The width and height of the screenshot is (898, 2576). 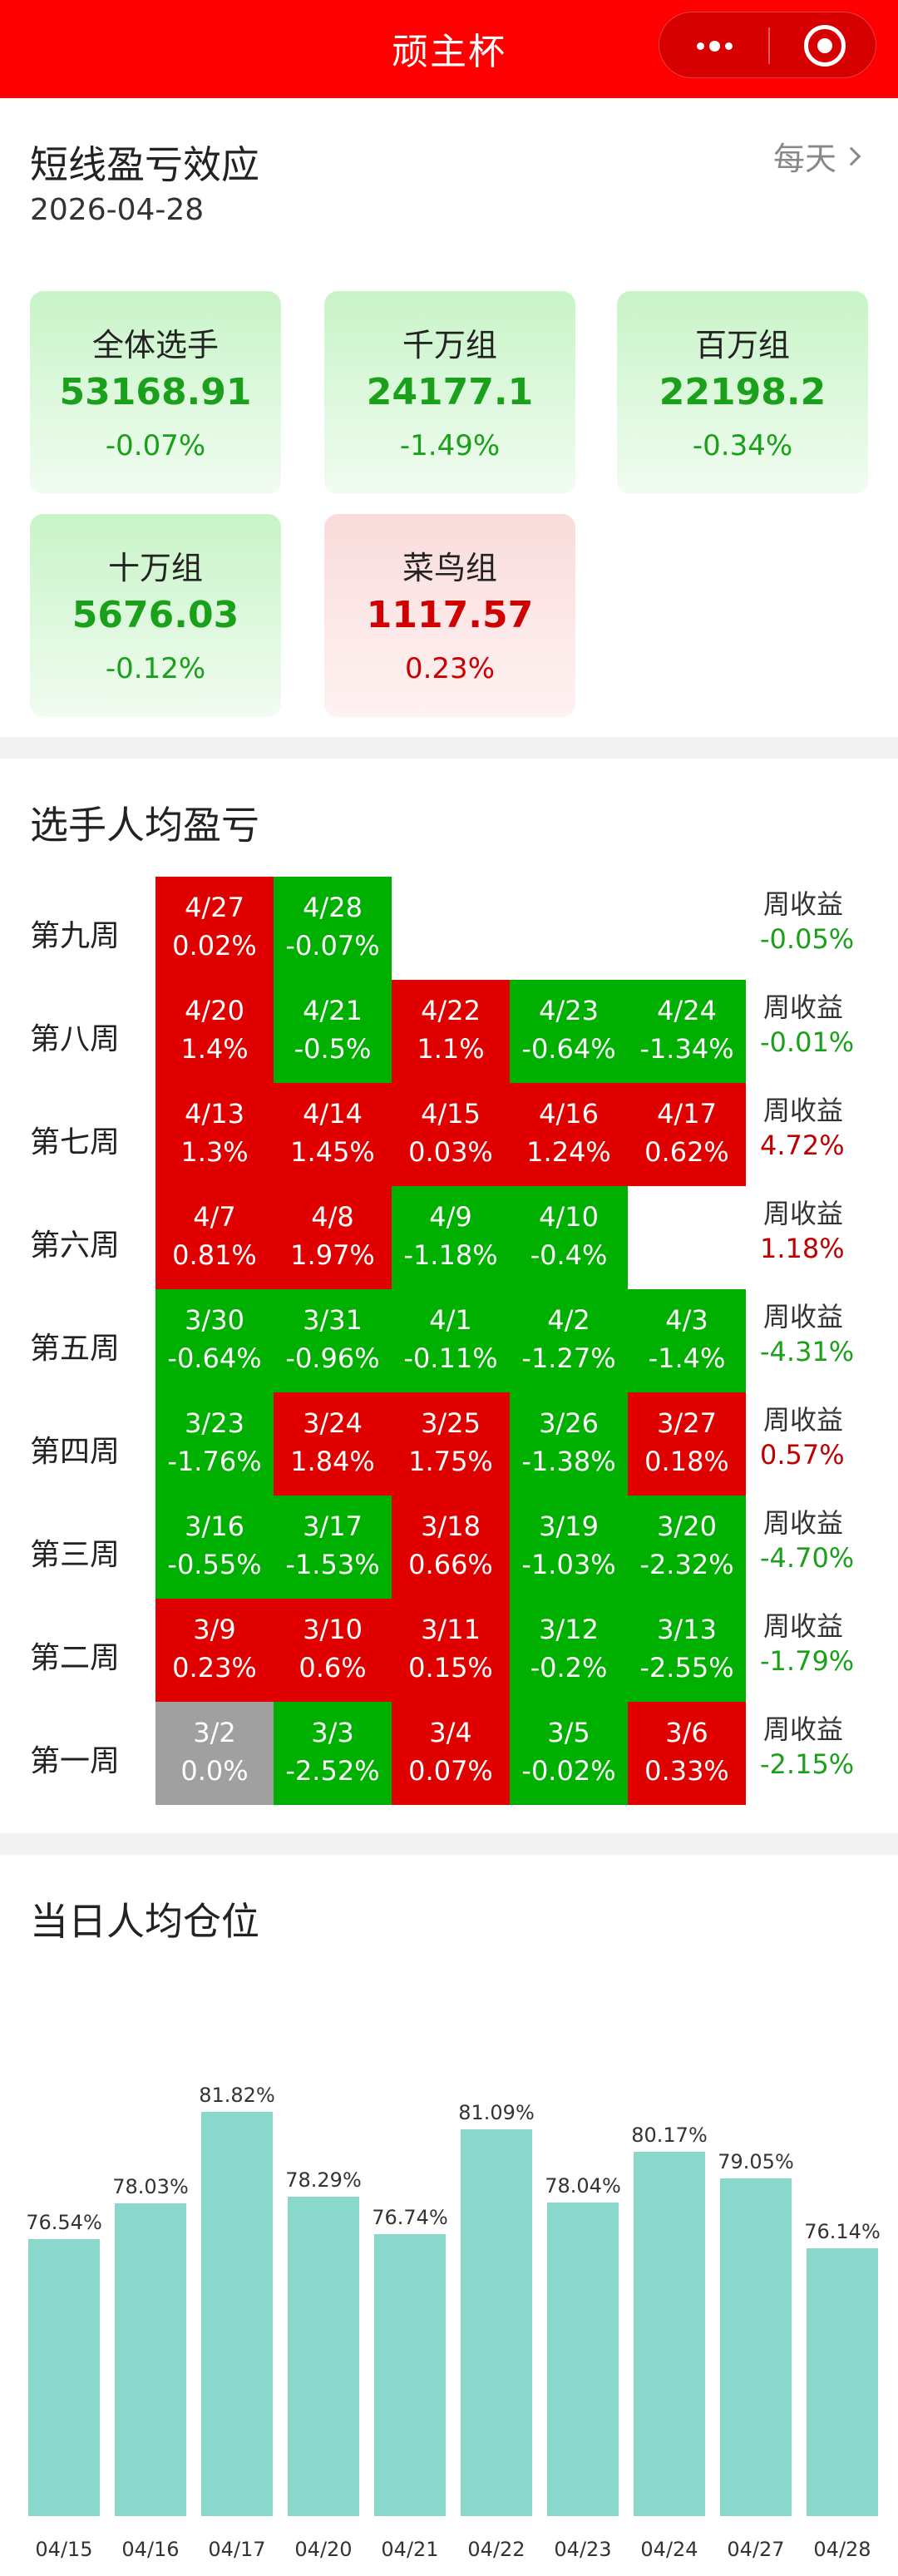 I want to click on day-date: 3/9, so click(x=214, y=1629).